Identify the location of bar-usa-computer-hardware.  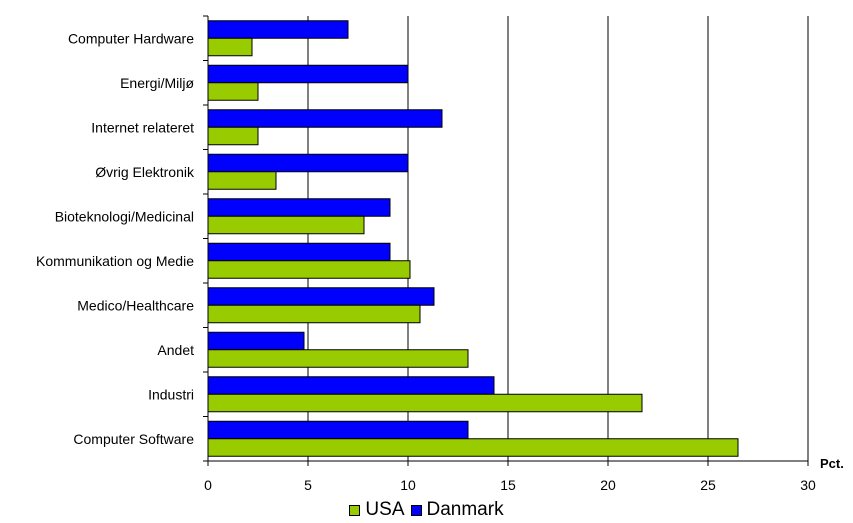
(230, 47).